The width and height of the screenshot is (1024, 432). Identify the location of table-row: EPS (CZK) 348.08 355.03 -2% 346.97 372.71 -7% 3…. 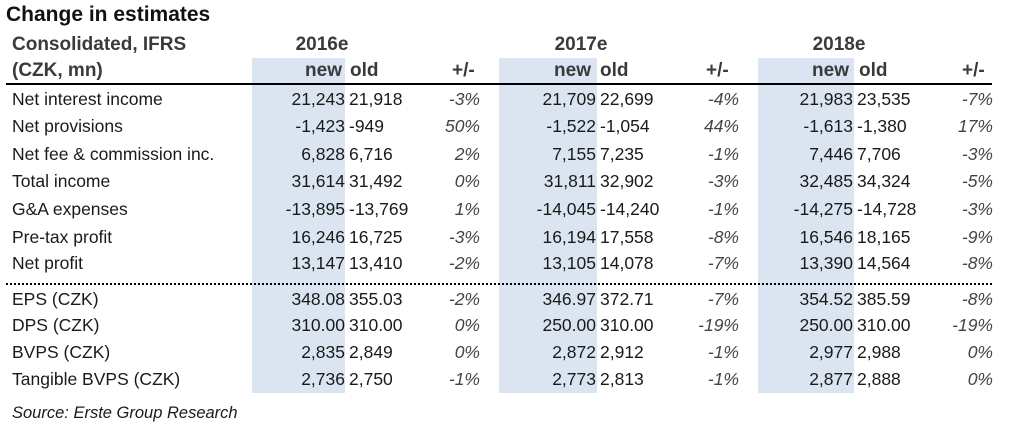
(512, 302).